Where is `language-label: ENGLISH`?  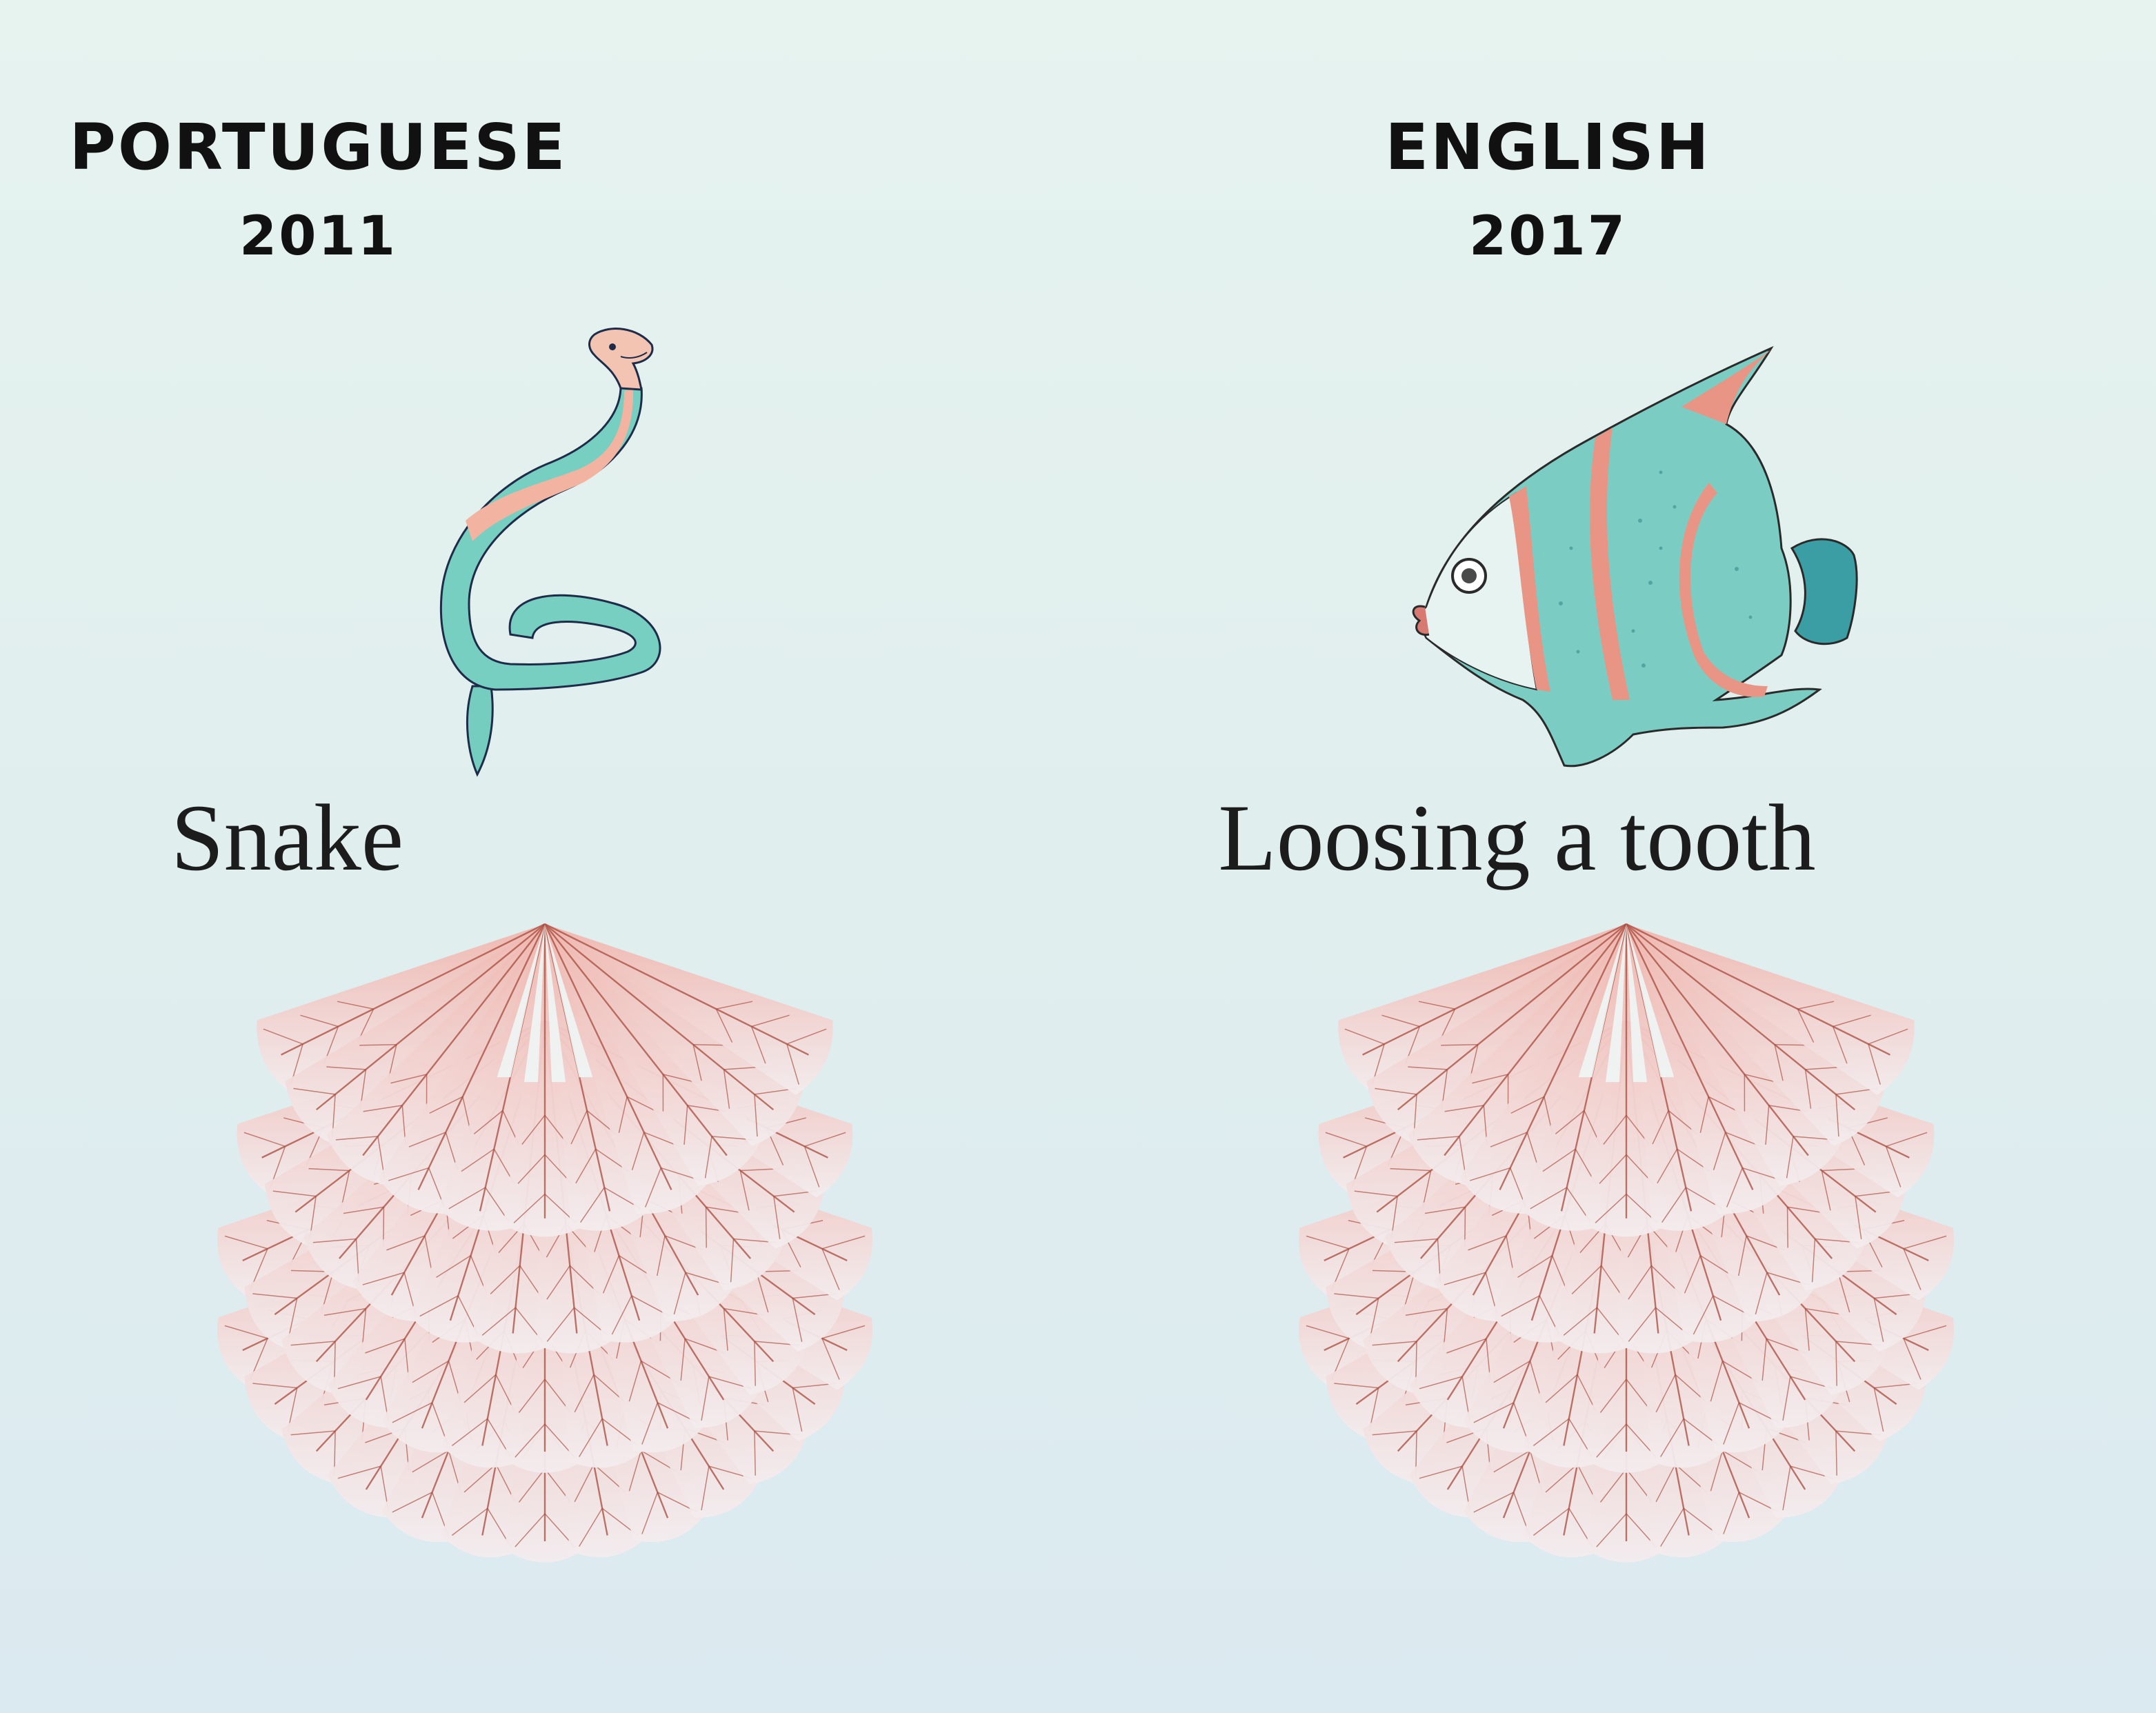 language-label: ENGLISH is located at coordinates (1548, 147).